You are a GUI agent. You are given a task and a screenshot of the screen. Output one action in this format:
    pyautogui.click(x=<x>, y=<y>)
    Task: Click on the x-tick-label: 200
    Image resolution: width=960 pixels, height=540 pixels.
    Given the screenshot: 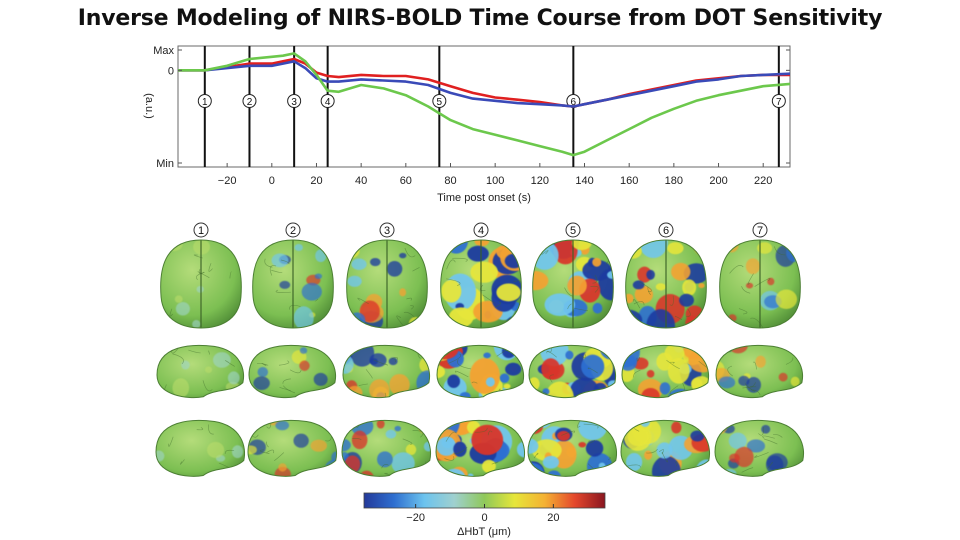 What is the action you would take?
    pyautogui.click(x=718, y=181)
    